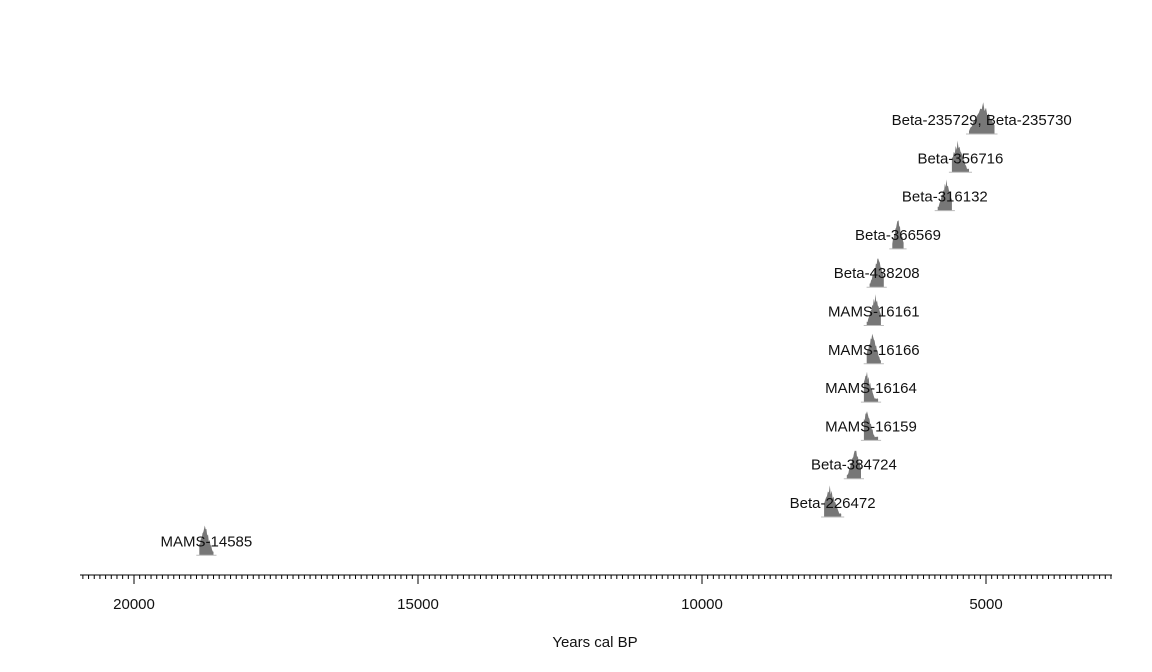 The image size is (1152, 672). I want to click on sample-label: Beta-316132, so click(945, 197).